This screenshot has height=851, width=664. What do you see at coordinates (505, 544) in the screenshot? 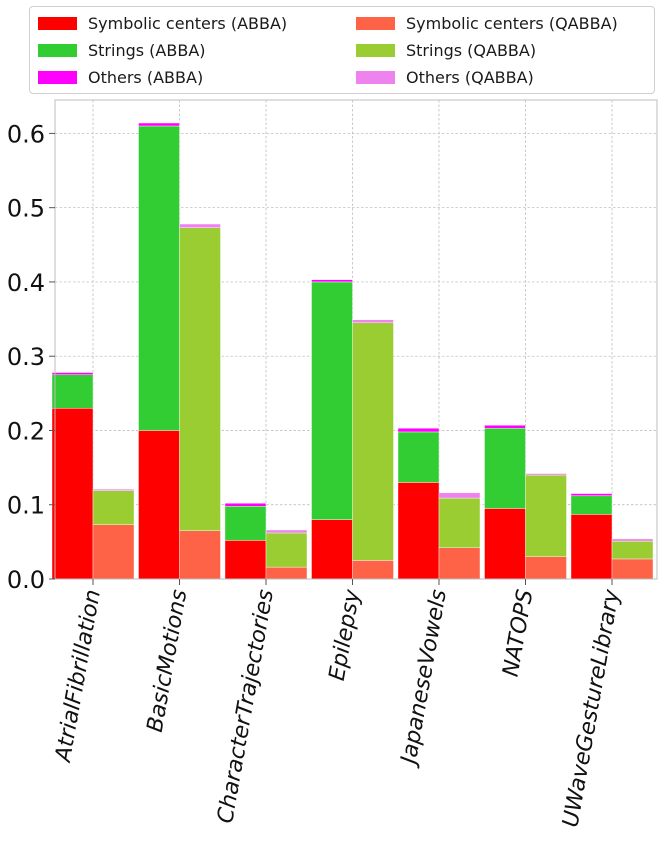
I see `bar-symbolic-centers-abba-natops` at bounding box center [505, 544].